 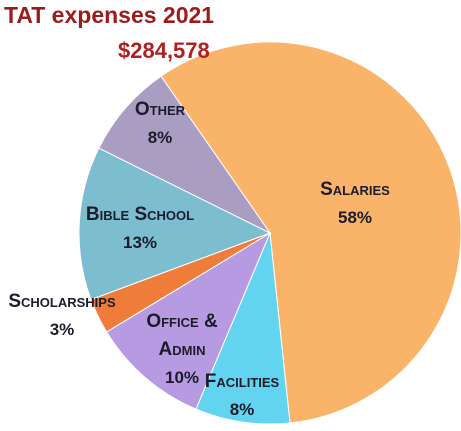 I want to click on value-label: 13%, so click(x=140, y=242).